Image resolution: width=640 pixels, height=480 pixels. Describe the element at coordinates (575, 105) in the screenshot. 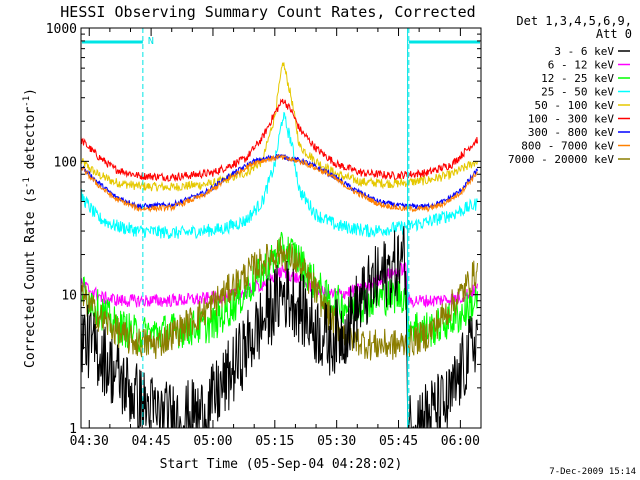

I see `legend-label: 50 - 100 keV` at that location.